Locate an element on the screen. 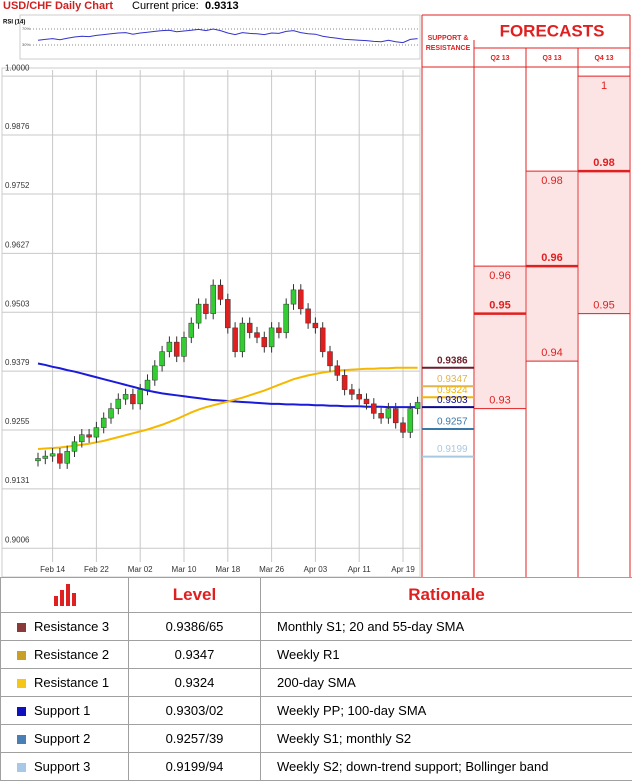 The height and width of the screenshot is (781, 632). forecast-mid-label: 0.96 is located at coordinates (551, 258).